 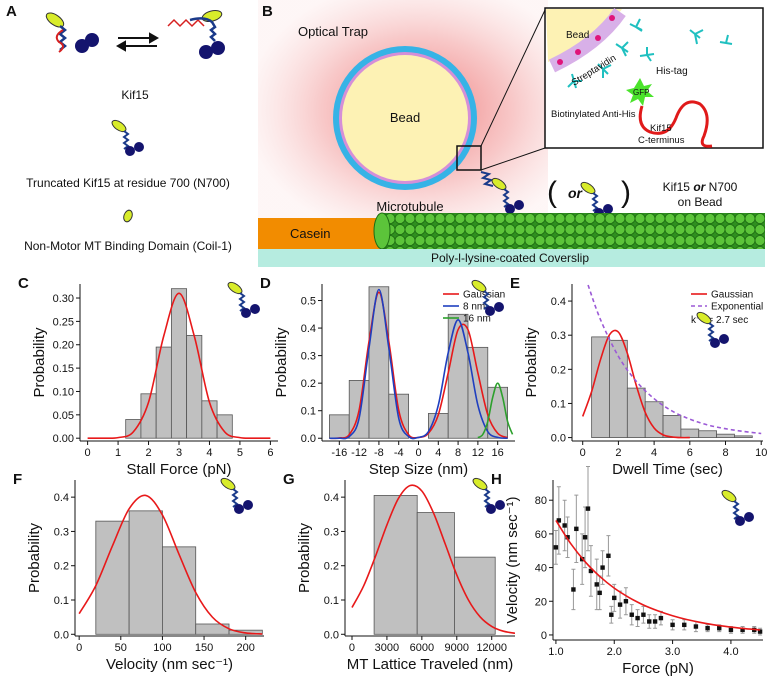 I want to click on y-tick-label: 0.10, so click(x=63, y=392).